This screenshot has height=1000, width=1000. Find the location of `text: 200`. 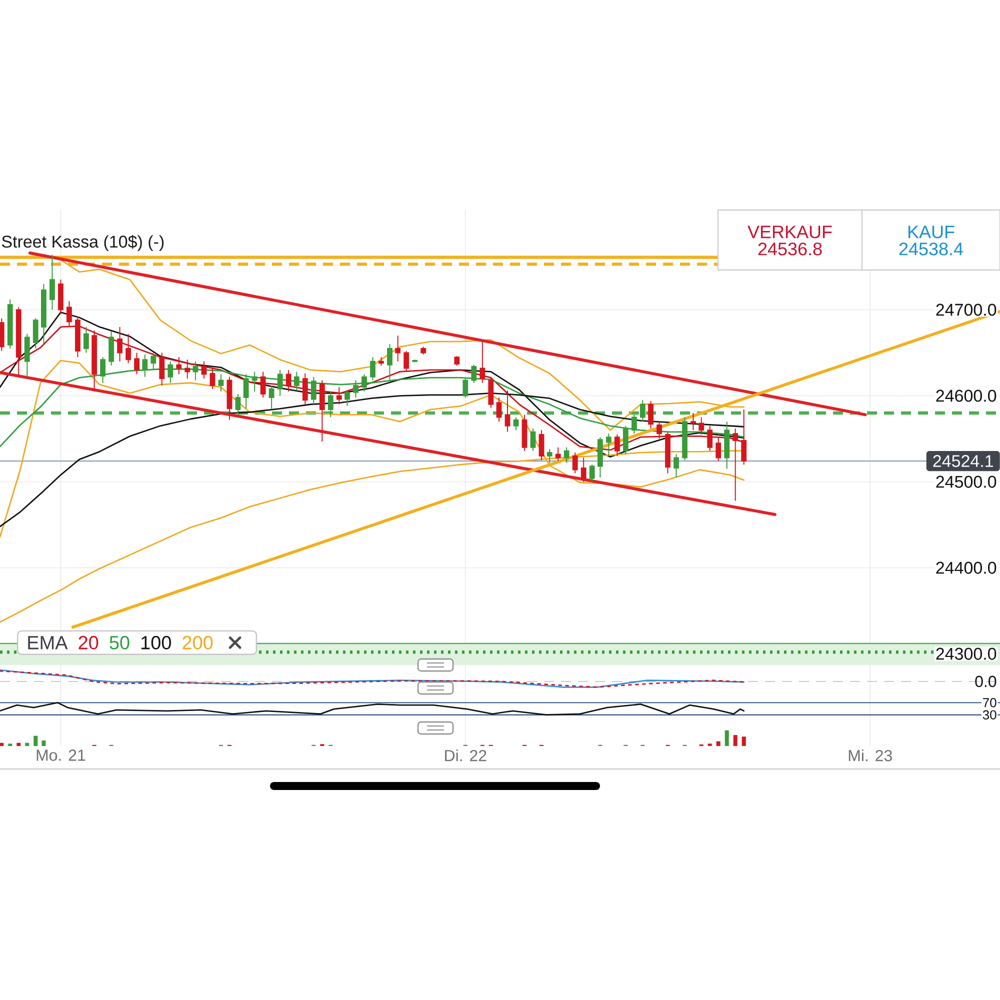

text: 200 is located at coordinates (197, 643).